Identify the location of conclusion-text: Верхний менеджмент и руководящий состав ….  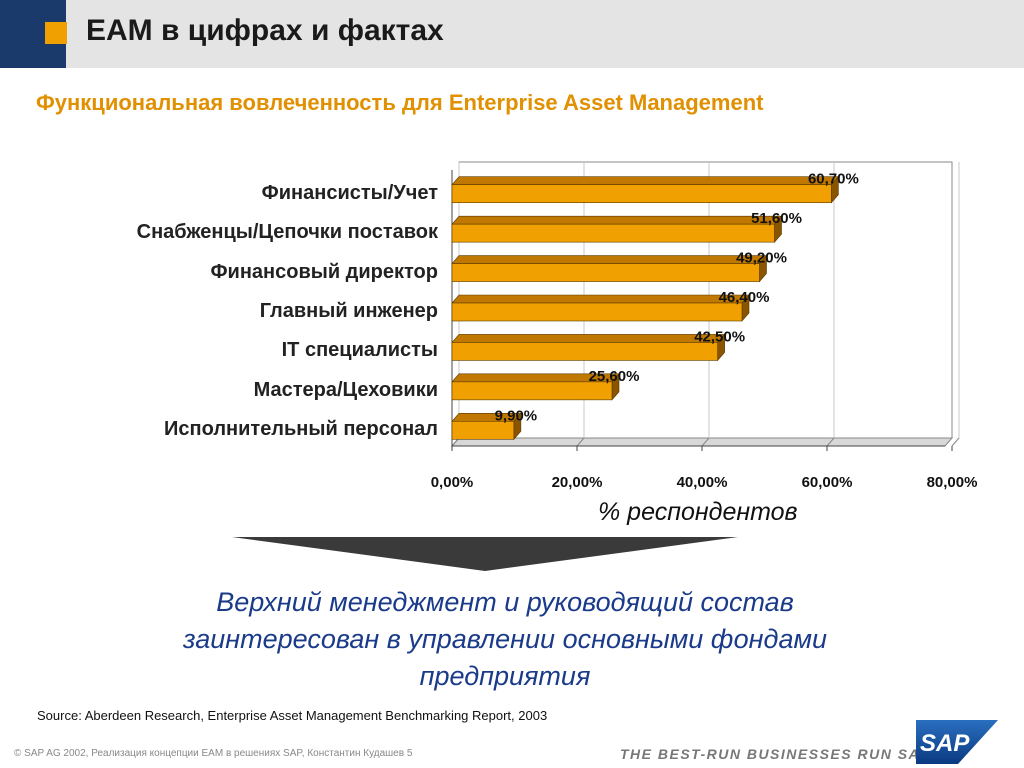
(505, 639).